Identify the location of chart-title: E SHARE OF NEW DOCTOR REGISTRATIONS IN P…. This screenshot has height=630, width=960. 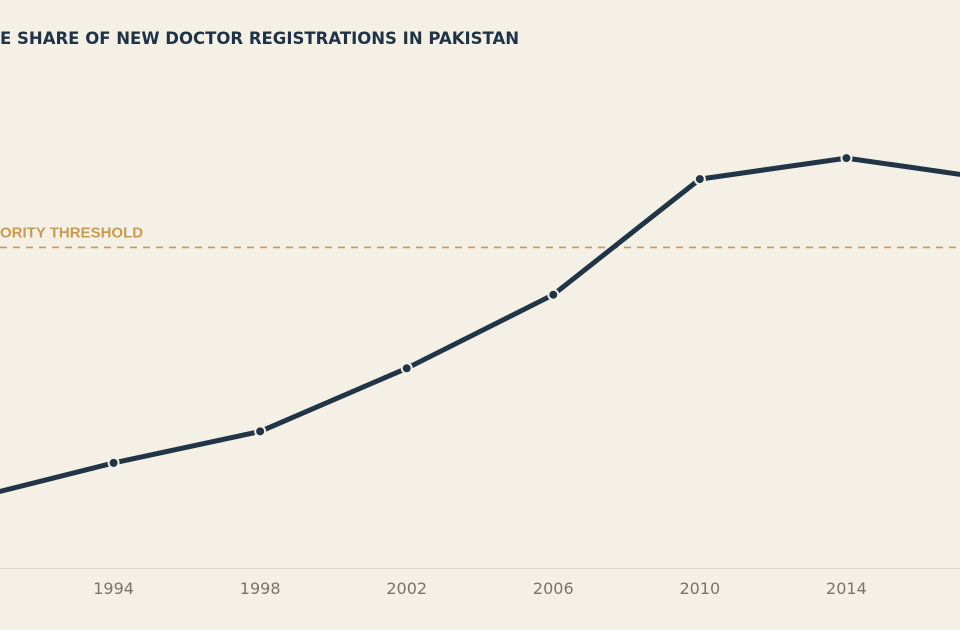
(259, 38).